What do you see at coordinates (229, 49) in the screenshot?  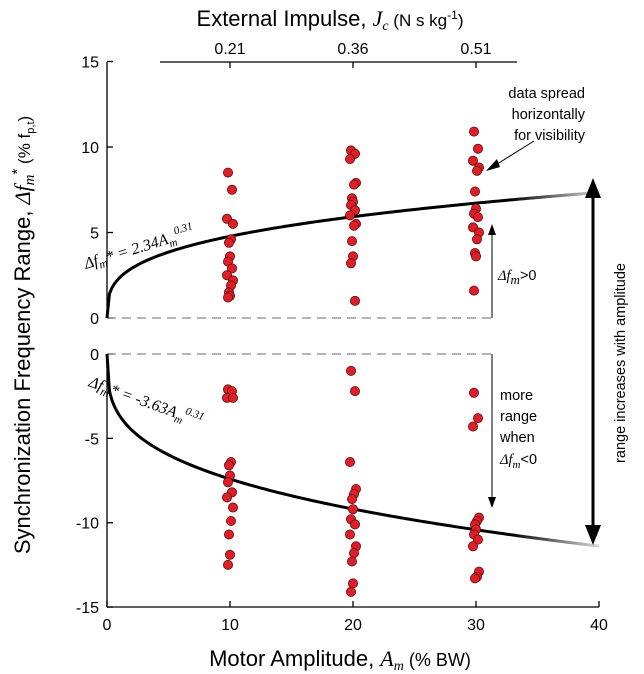 I see `top-tick-label: 0.21` at bounding box center [229, 49].